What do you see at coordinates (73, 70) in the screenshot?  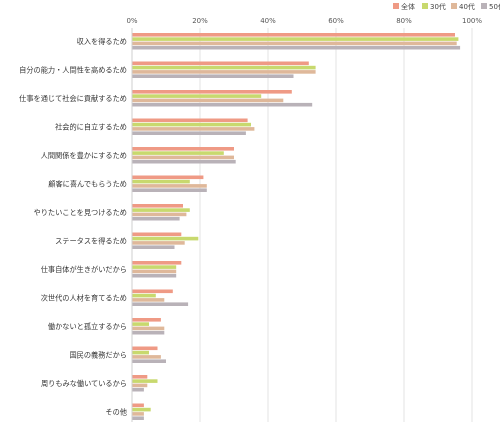 I see `category-label: 自分の能力・人間性を高めるため` at bounding box center [73, 70].